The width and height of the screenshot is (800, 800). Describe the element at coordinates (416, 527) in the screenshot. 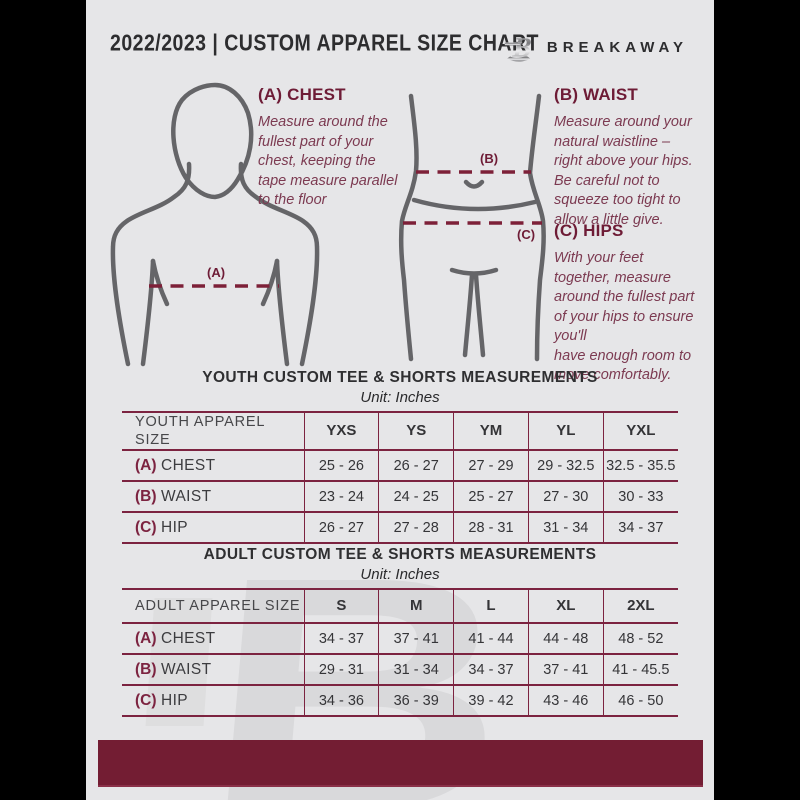

I see `cell-value: 27 - 28` at that location.